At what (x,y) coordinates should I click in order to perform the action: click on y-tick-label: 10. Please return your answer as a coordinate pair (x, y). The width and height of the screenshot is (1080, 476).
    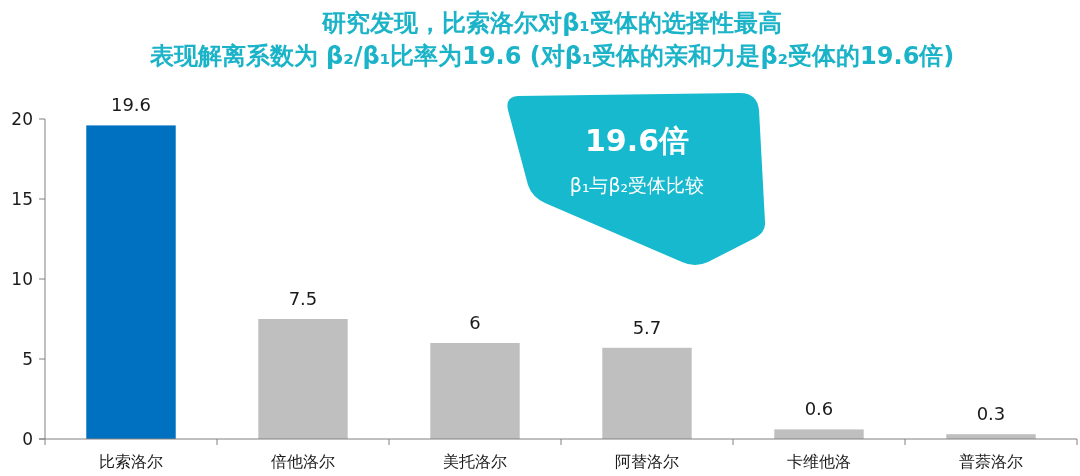
    Looking at the image, I should click on (22, 278).